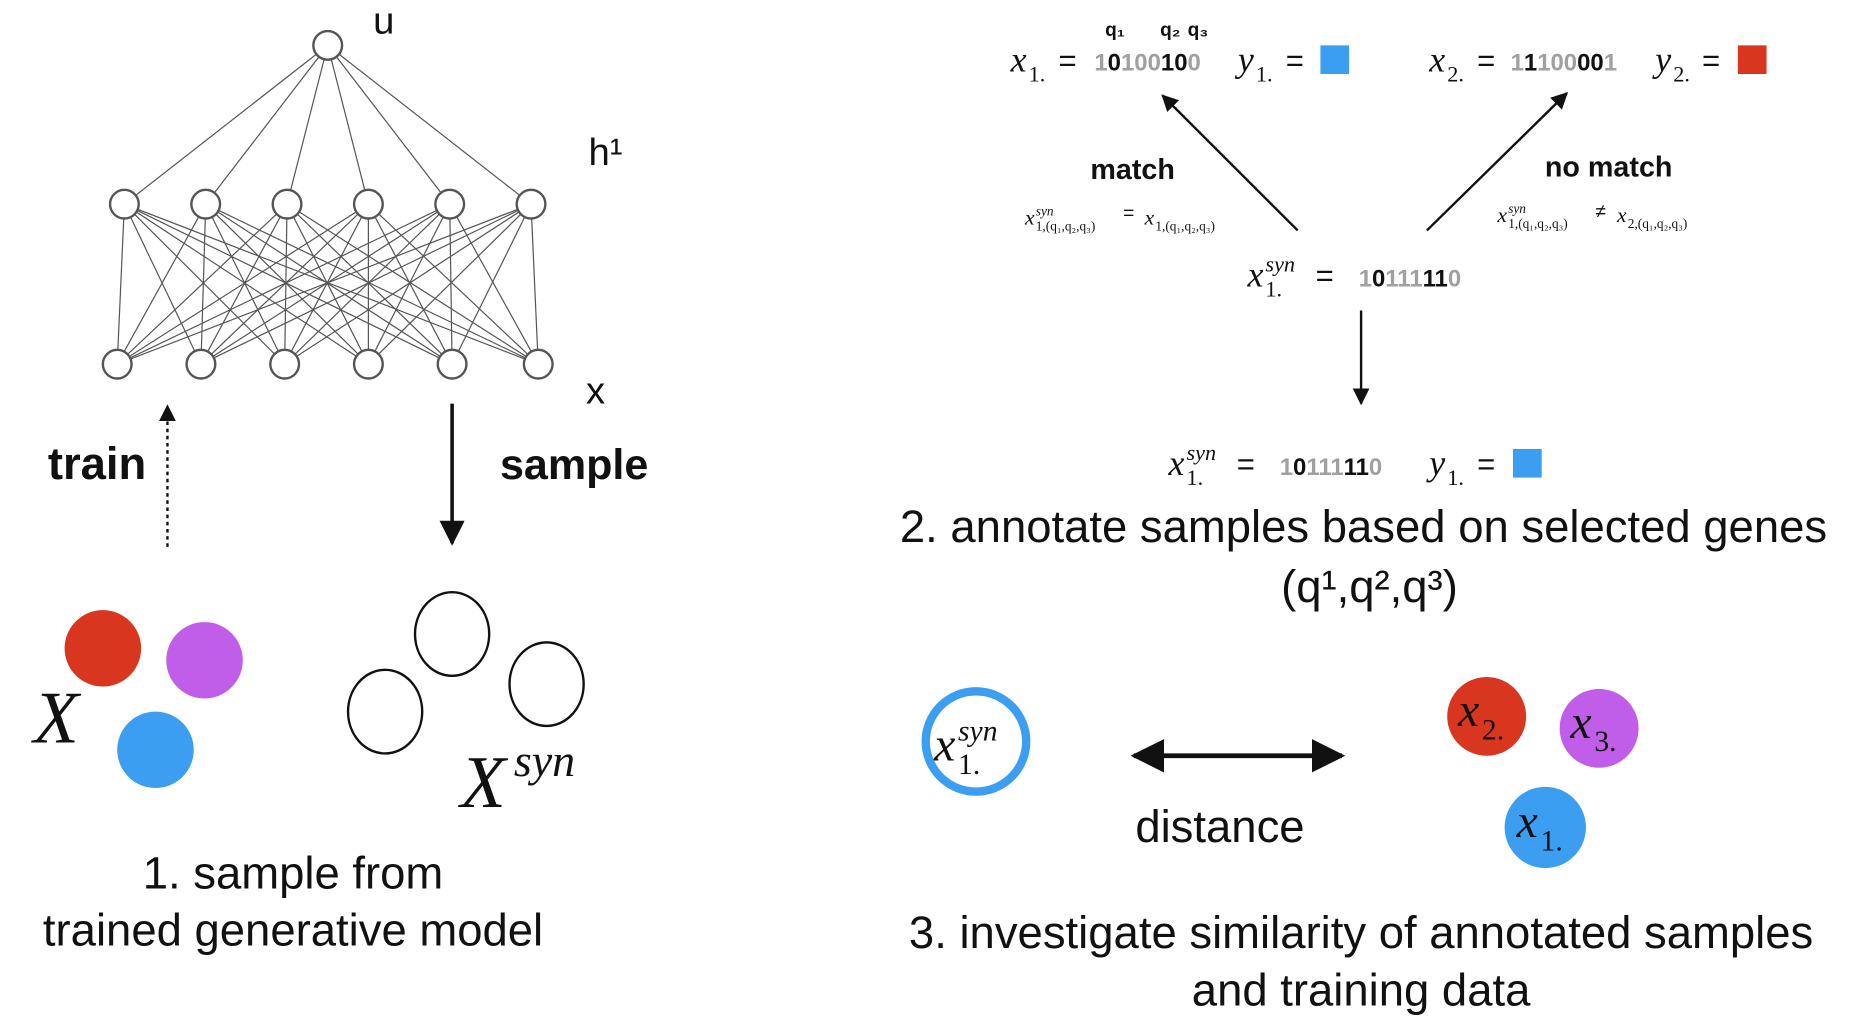  What do you see at coordinates (1590, 62) in the screenshot?
I see `bit-segment: 00` at bounding box center [1590, 62].